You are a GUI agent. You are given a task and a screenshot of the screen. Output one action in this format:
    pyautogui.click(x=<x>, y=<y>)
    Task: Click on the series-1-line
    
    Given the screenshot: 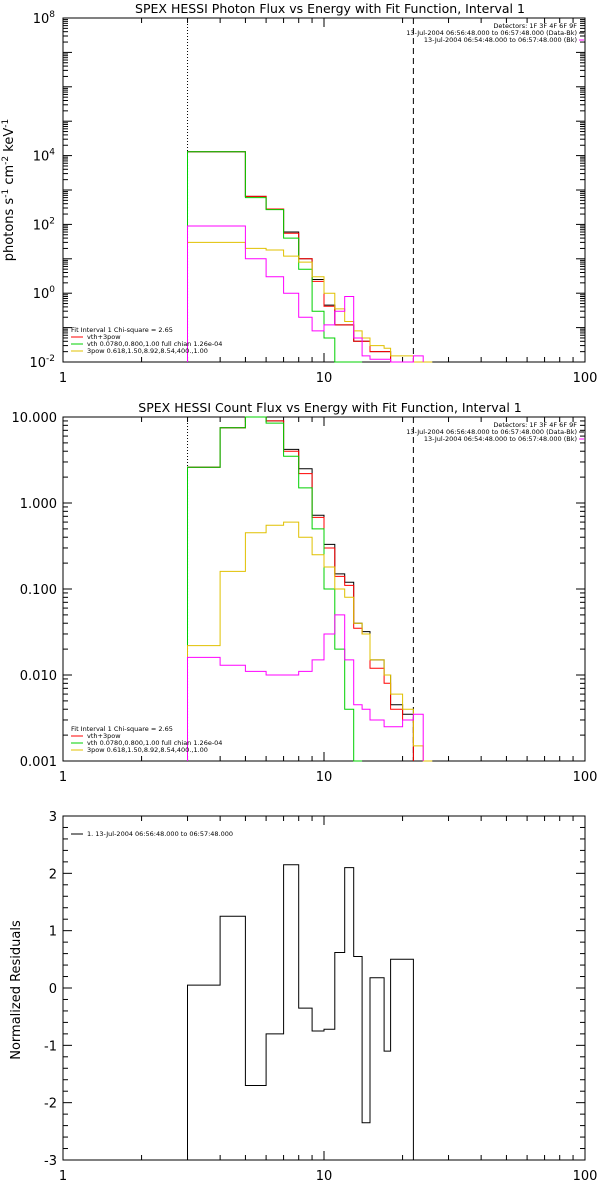 What is the action you would take?
    pyautogui.click(x=300, y=257)
    